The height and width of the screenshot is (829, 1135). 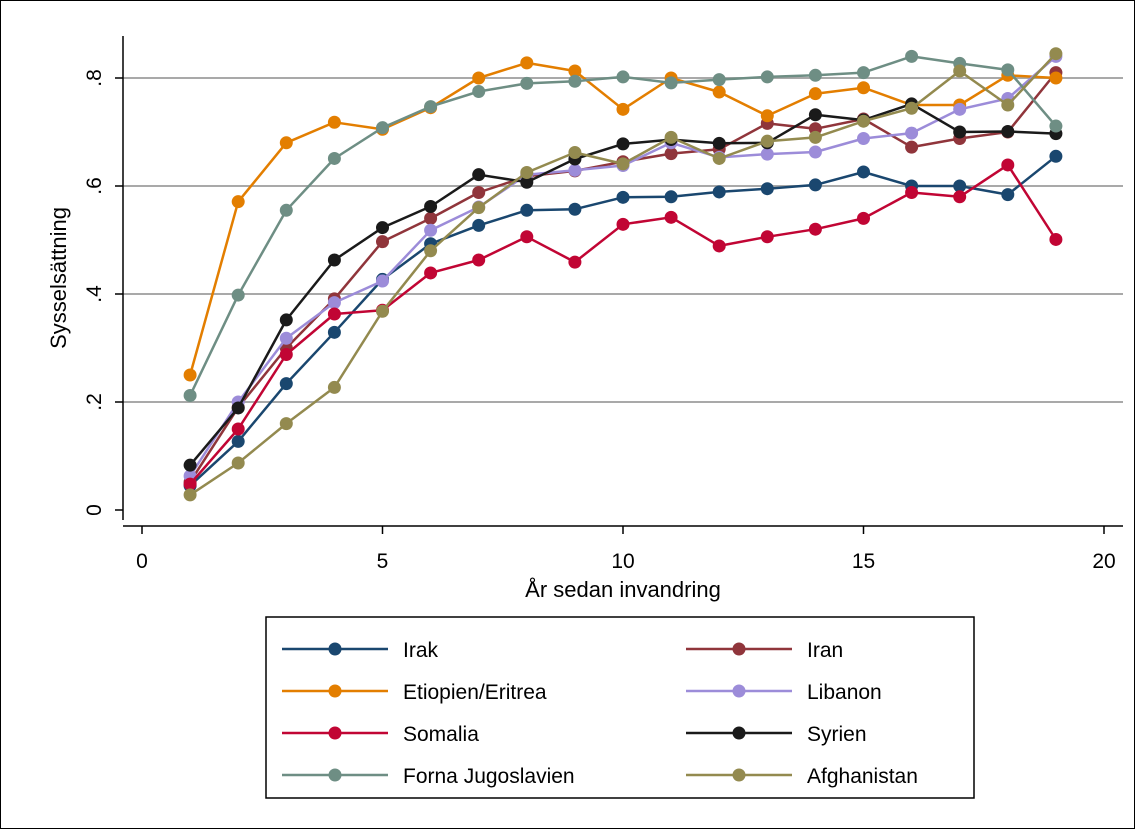 What do you see at coordinates (489, 776) in the screenshot?
I see `legend-label: Forna Jugoslavien` at bounding box center [489, 776].